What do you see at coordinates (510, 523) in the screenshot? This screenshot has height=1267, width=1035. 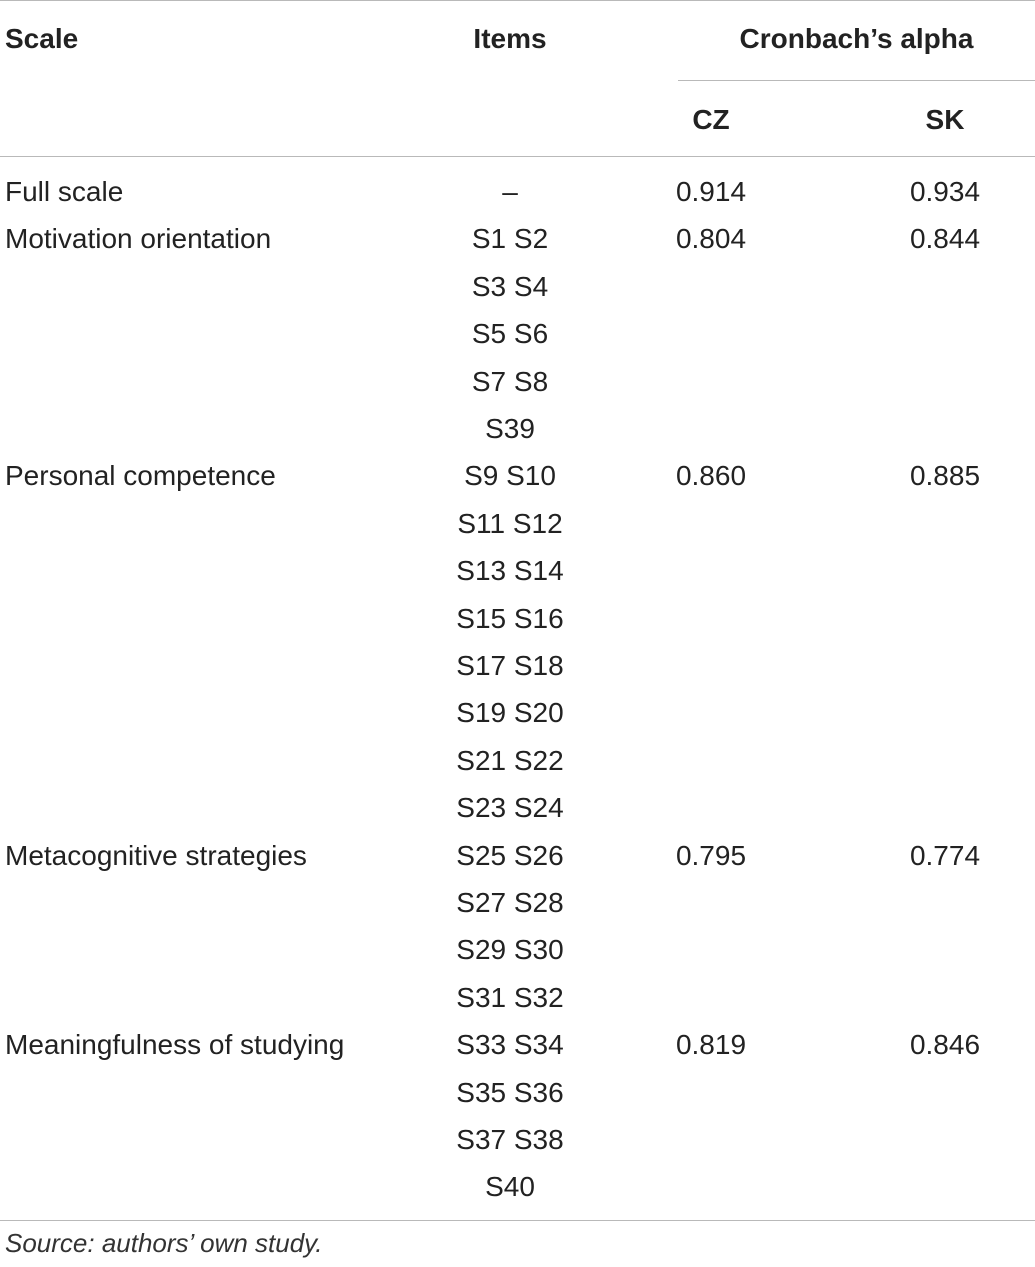 I see `items-cell: S11 S12` at bounding box center [510, 523].